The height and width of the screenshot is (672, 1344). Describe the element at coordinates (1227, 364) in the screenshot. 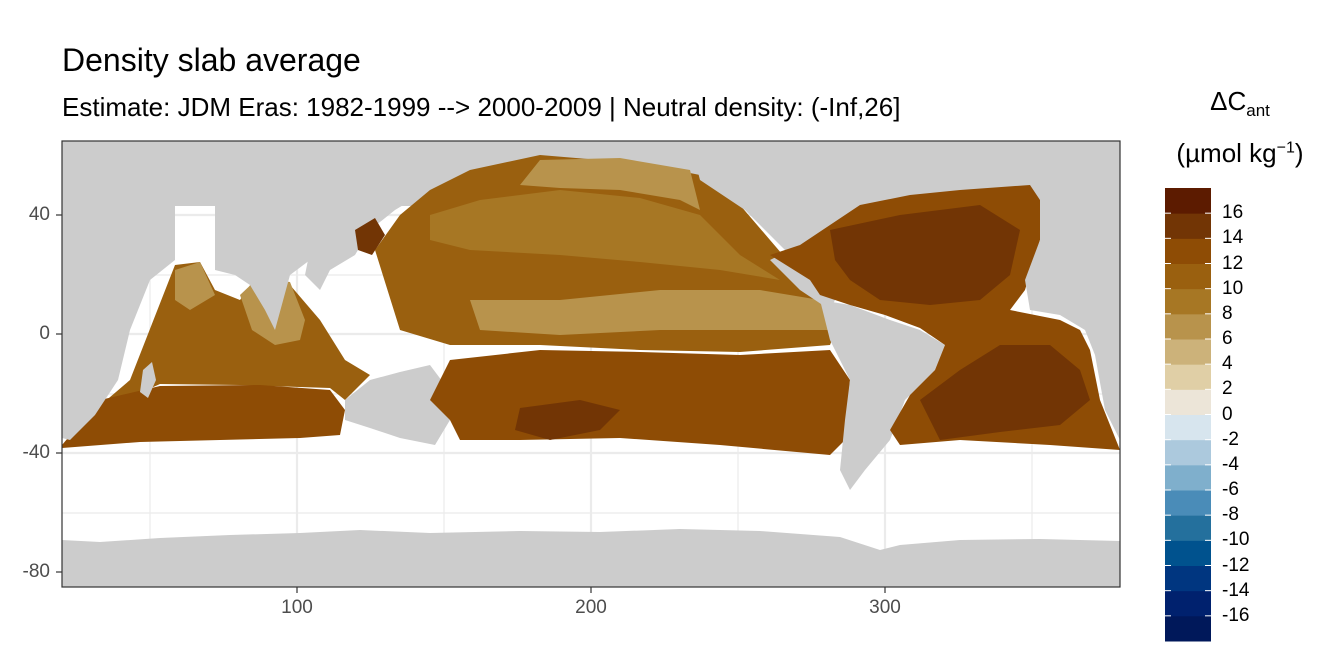

I see `legend-tick-label: 4` at that location.